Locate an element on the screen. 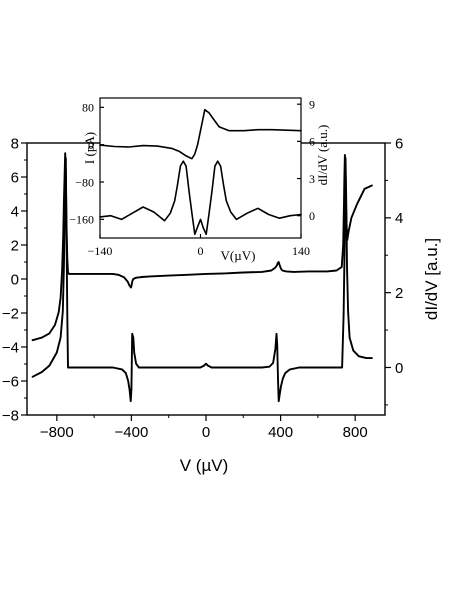  inset-right-tick-label: 6 is located at coordinates (312, 142).